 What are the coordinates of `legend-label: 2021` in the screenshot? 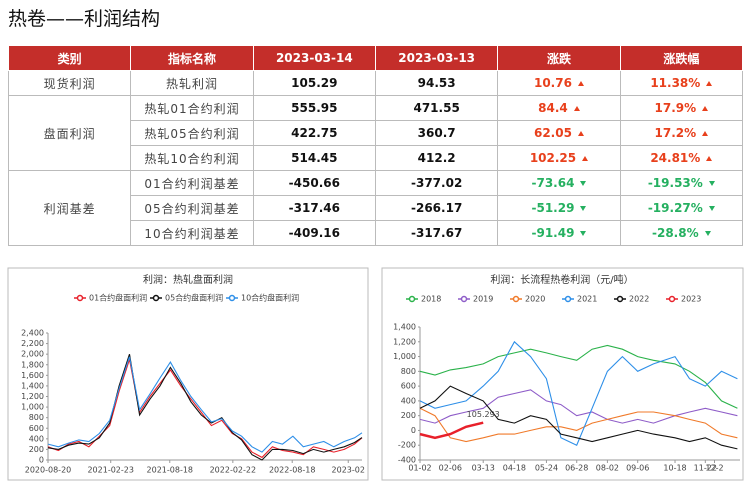 It's located at (587, 299).